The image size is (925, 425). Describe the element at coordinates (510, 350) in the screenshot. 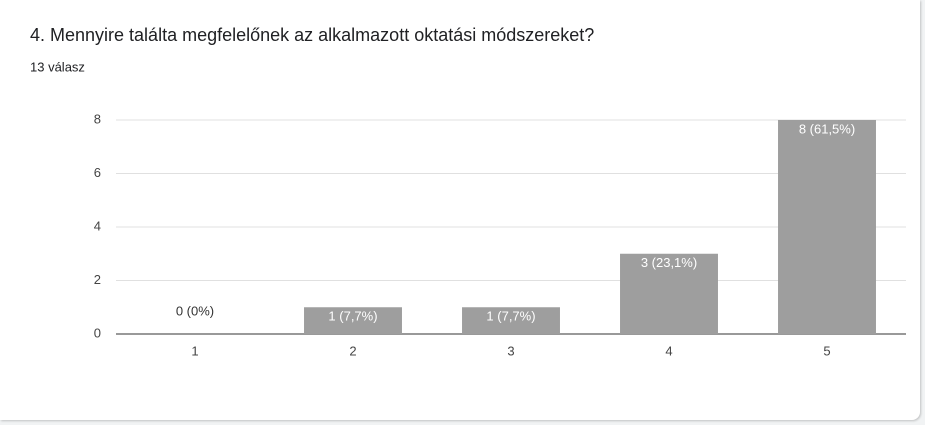

I see `x-tick-label: 3` at that location.